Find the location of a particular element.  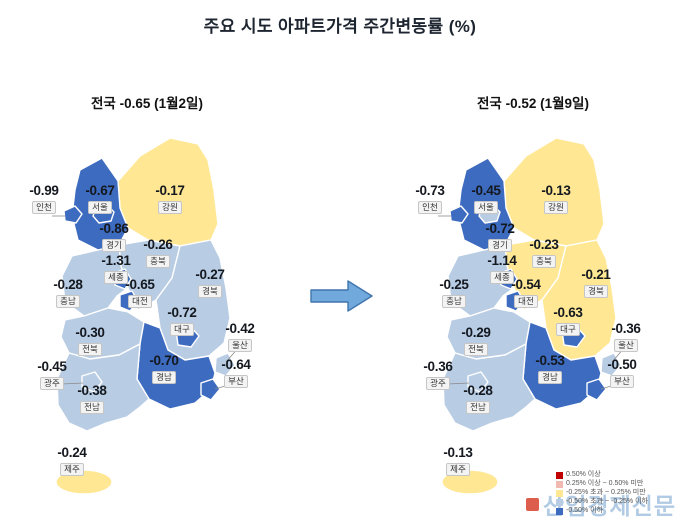

legend-item: -0.50% 이하 is located at coordinates (602, 511).